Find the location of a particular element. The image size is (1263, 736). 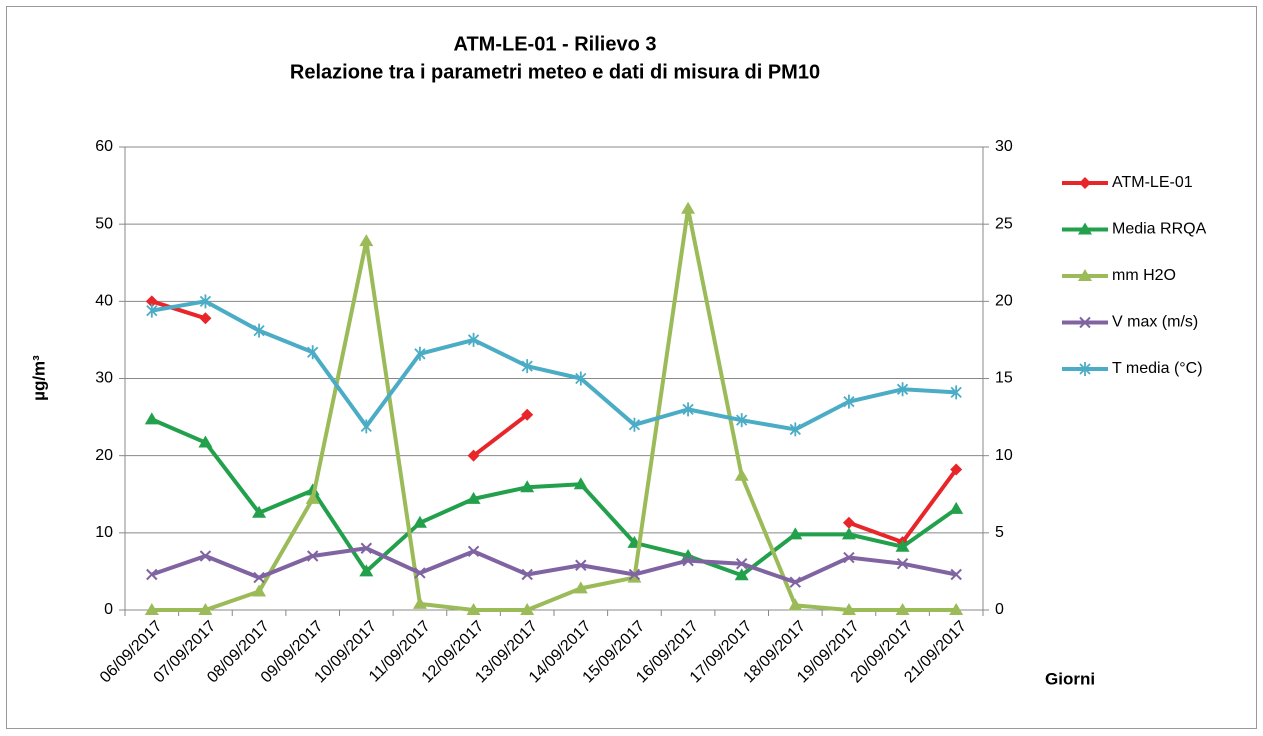

y2-tick-label: 15 is located at coordinates (1004, 378).